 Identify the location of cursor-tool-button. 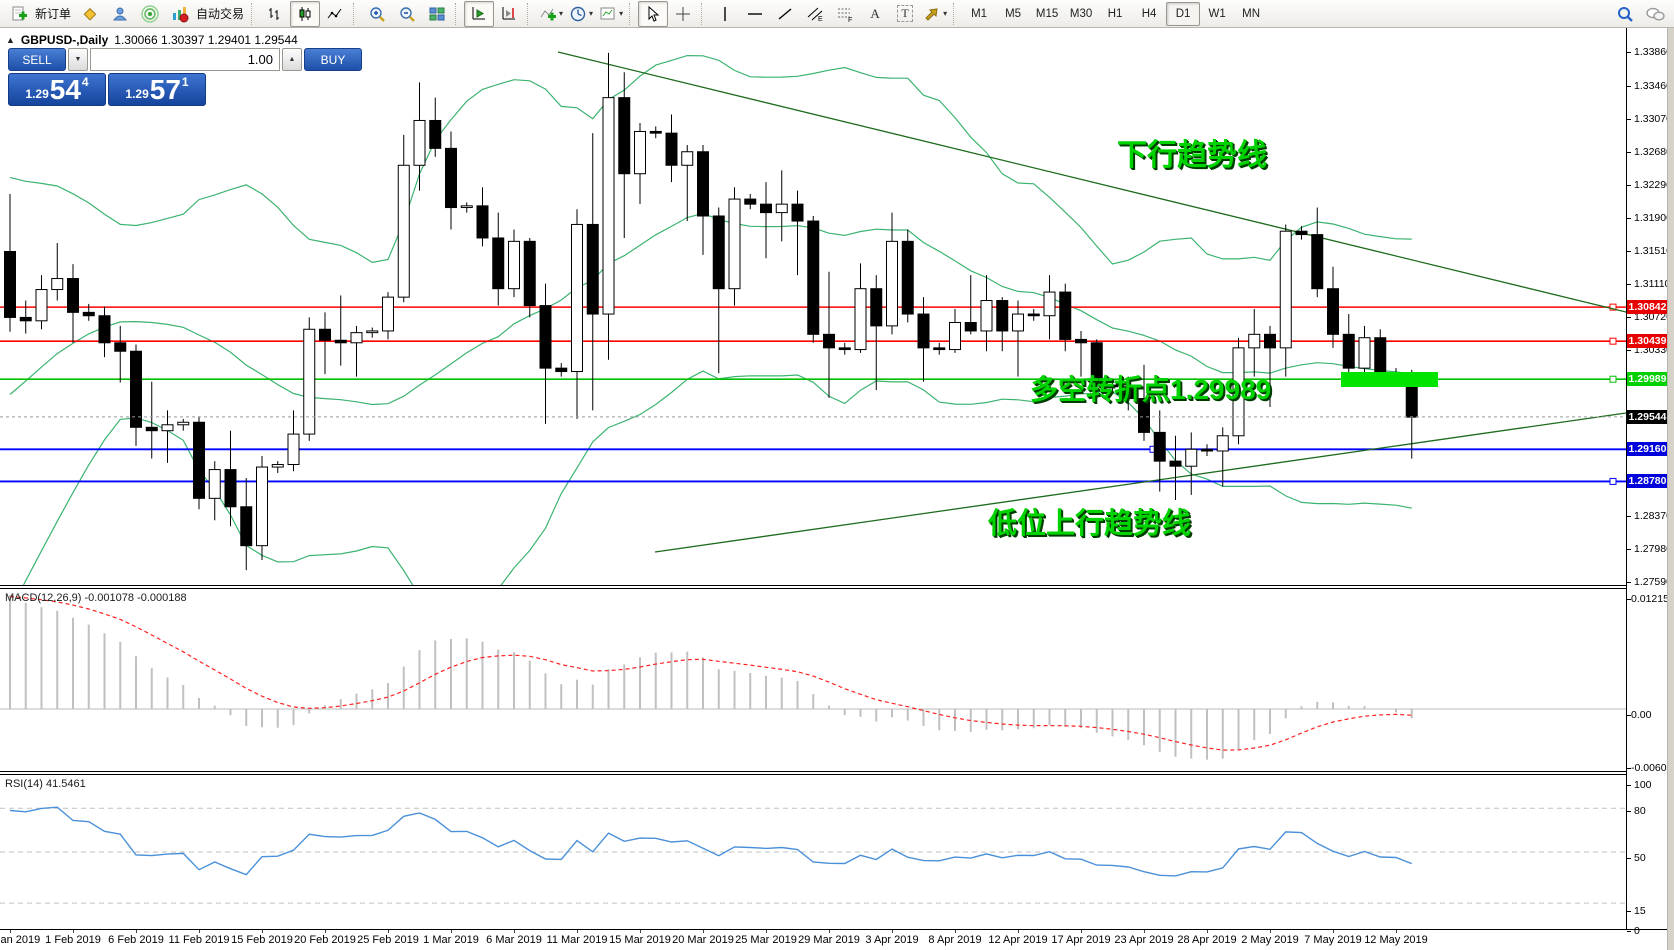
(653, 13).